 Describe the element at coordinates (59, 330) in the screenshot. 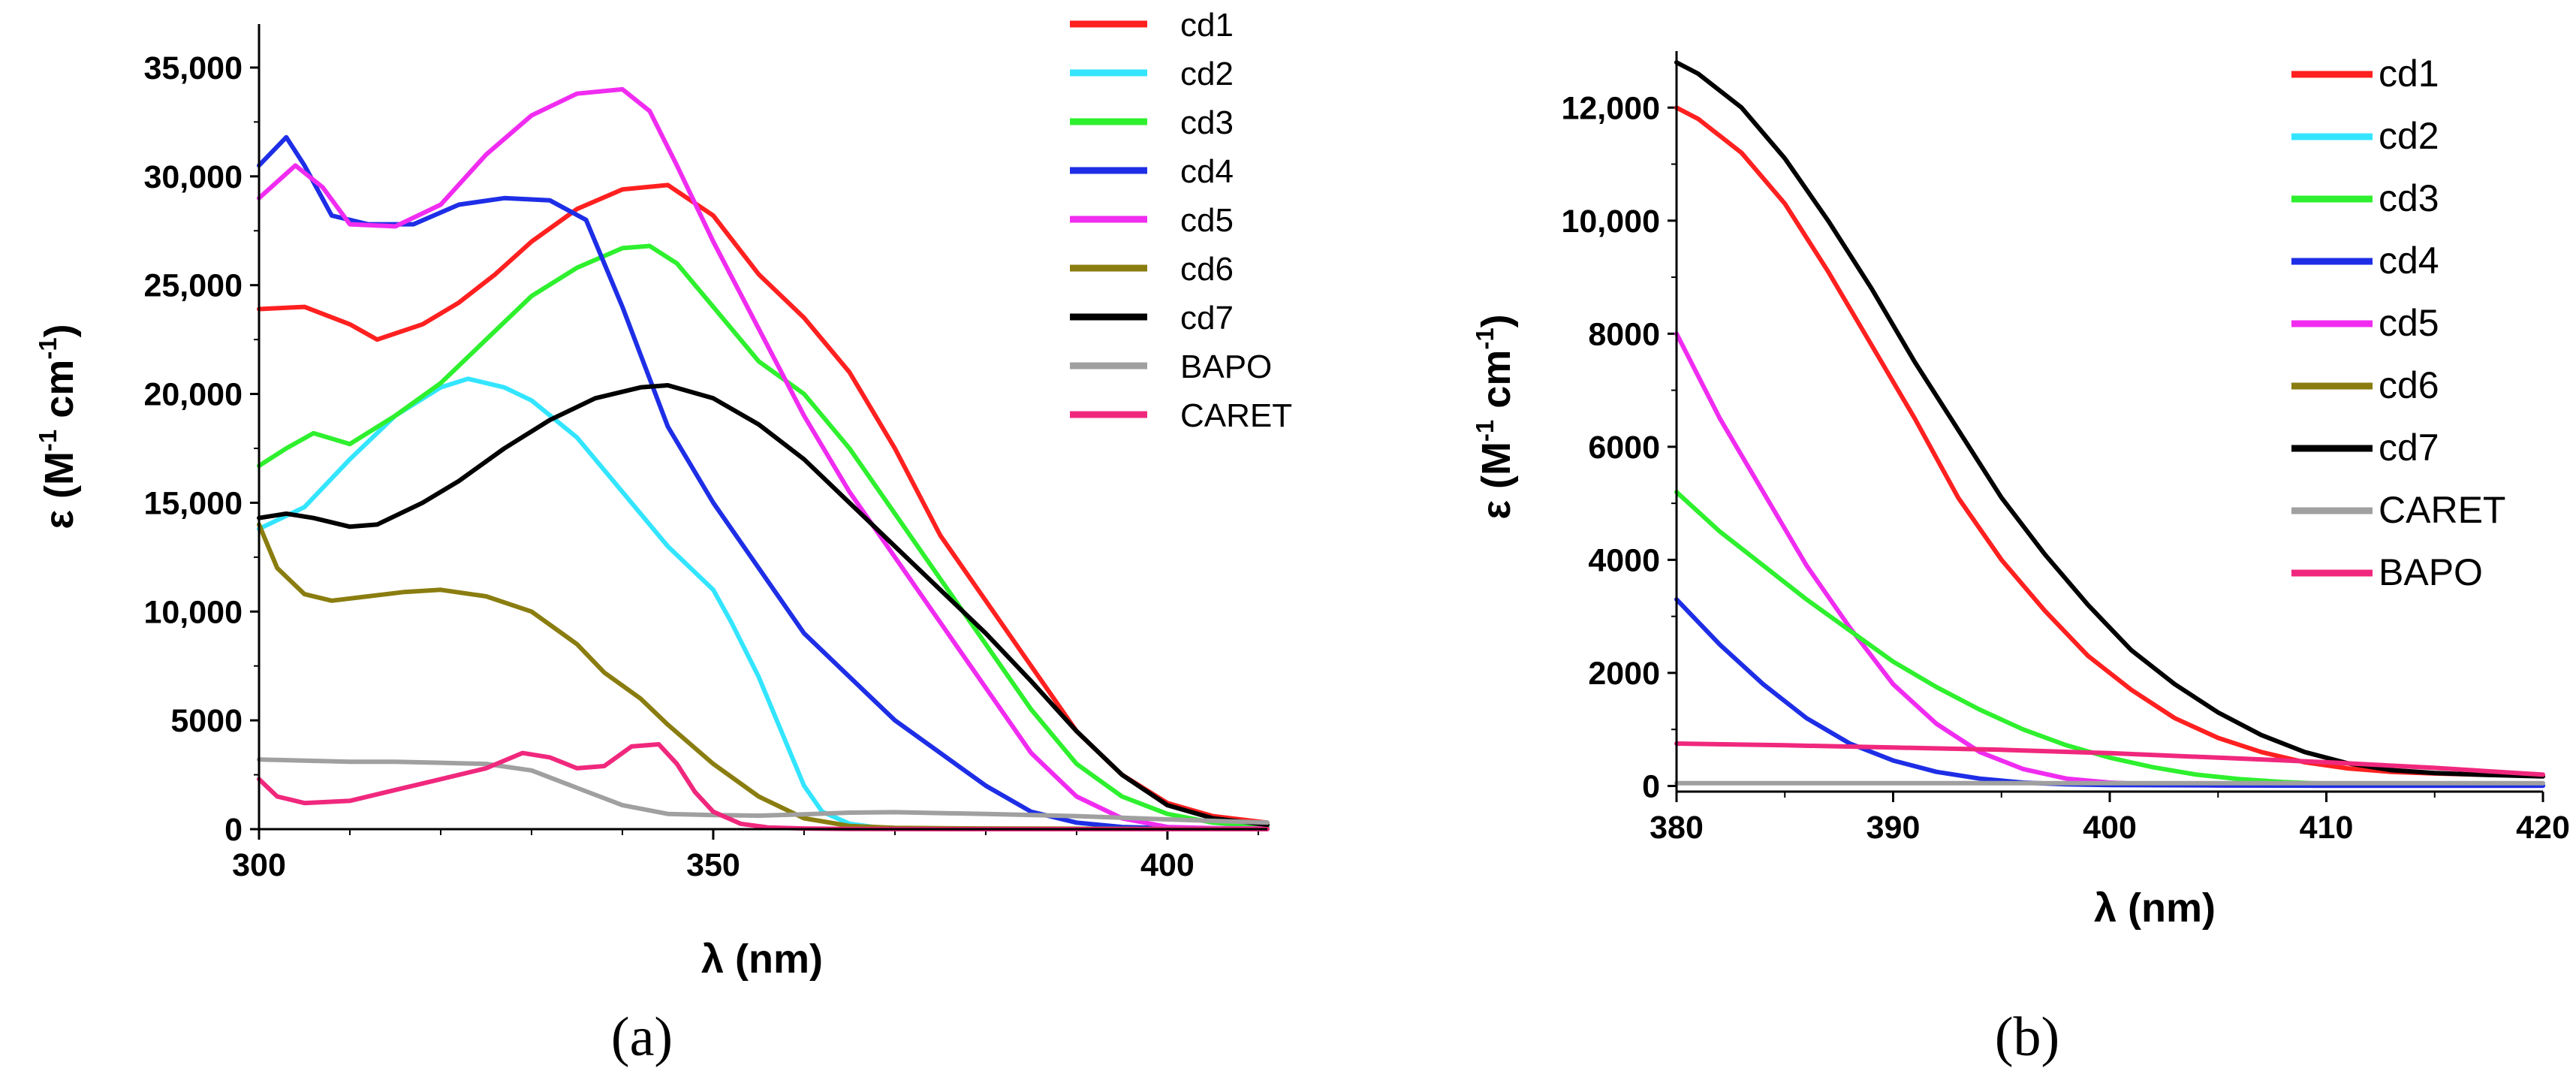

I see `panel-a-y-title-end: )` at that location.